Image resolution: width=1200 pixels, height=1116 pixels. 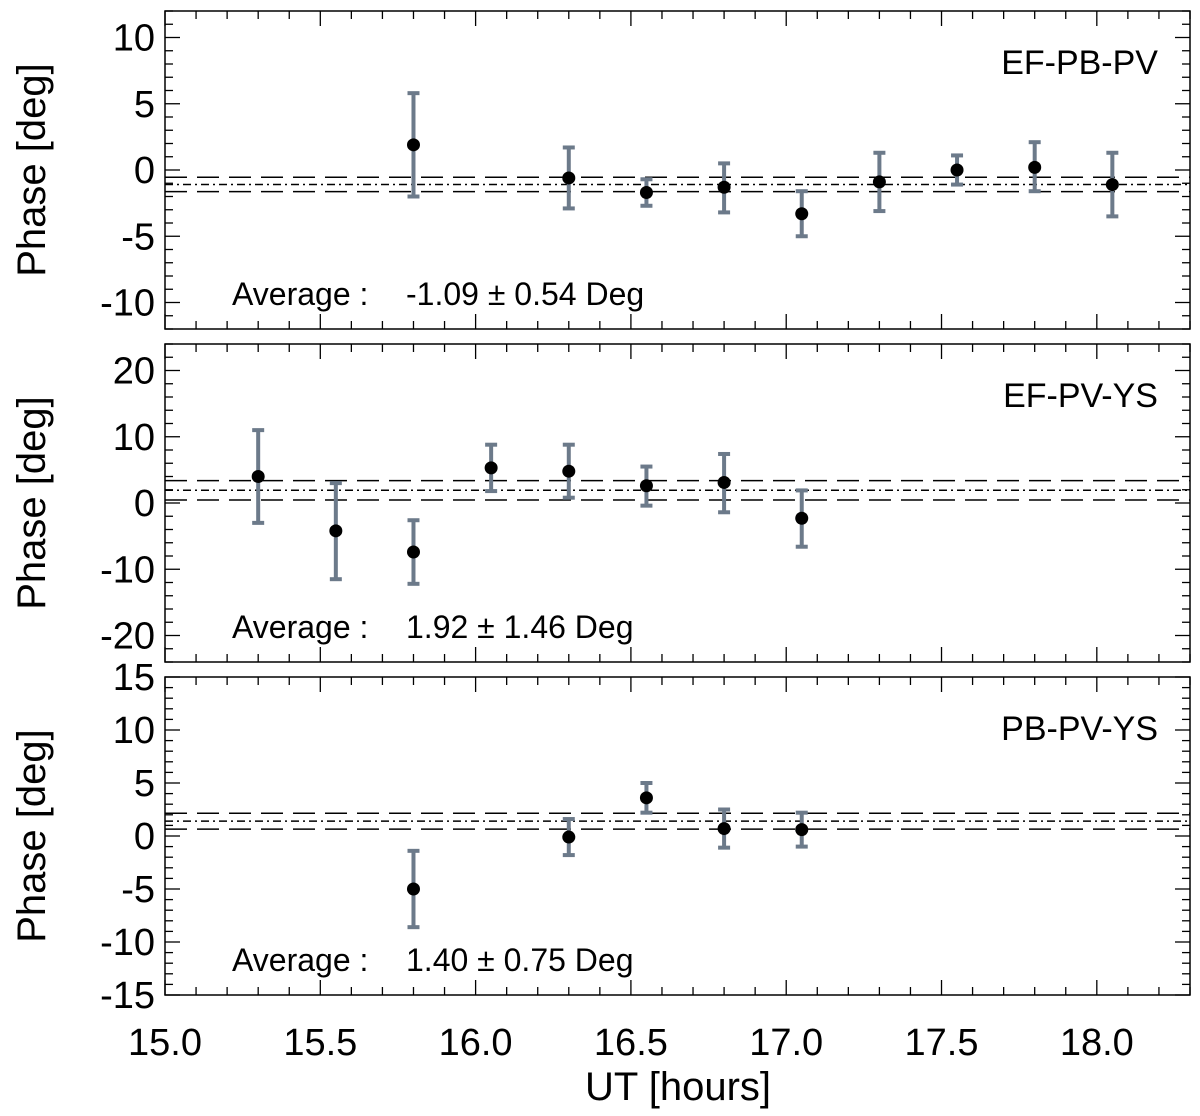 What do you see at coordinates (127, 996) in the screenshot?
I see `y-tick-label: -15` at bounding box center [127, 996].